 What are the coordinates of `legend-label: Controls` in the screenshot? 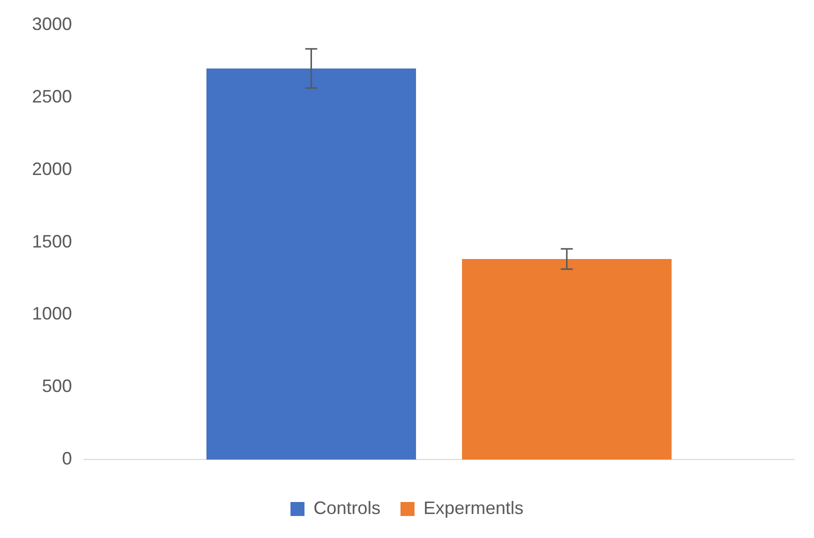 It's located at (346, 508).